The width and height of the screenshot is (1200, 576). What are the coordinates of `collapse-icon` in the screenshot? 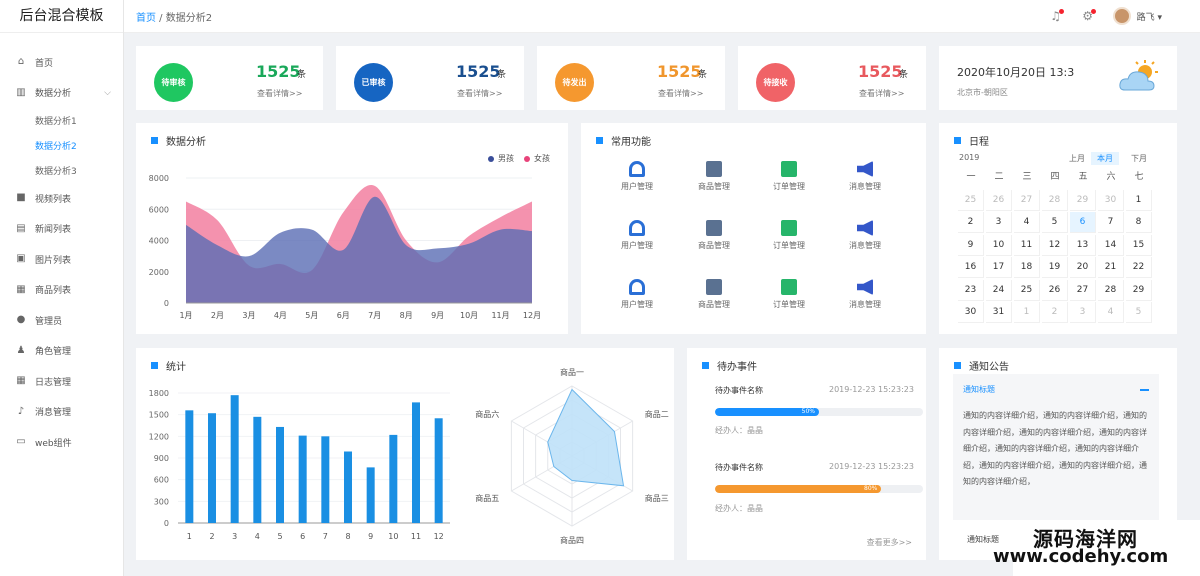 It's located at (1144, 390).